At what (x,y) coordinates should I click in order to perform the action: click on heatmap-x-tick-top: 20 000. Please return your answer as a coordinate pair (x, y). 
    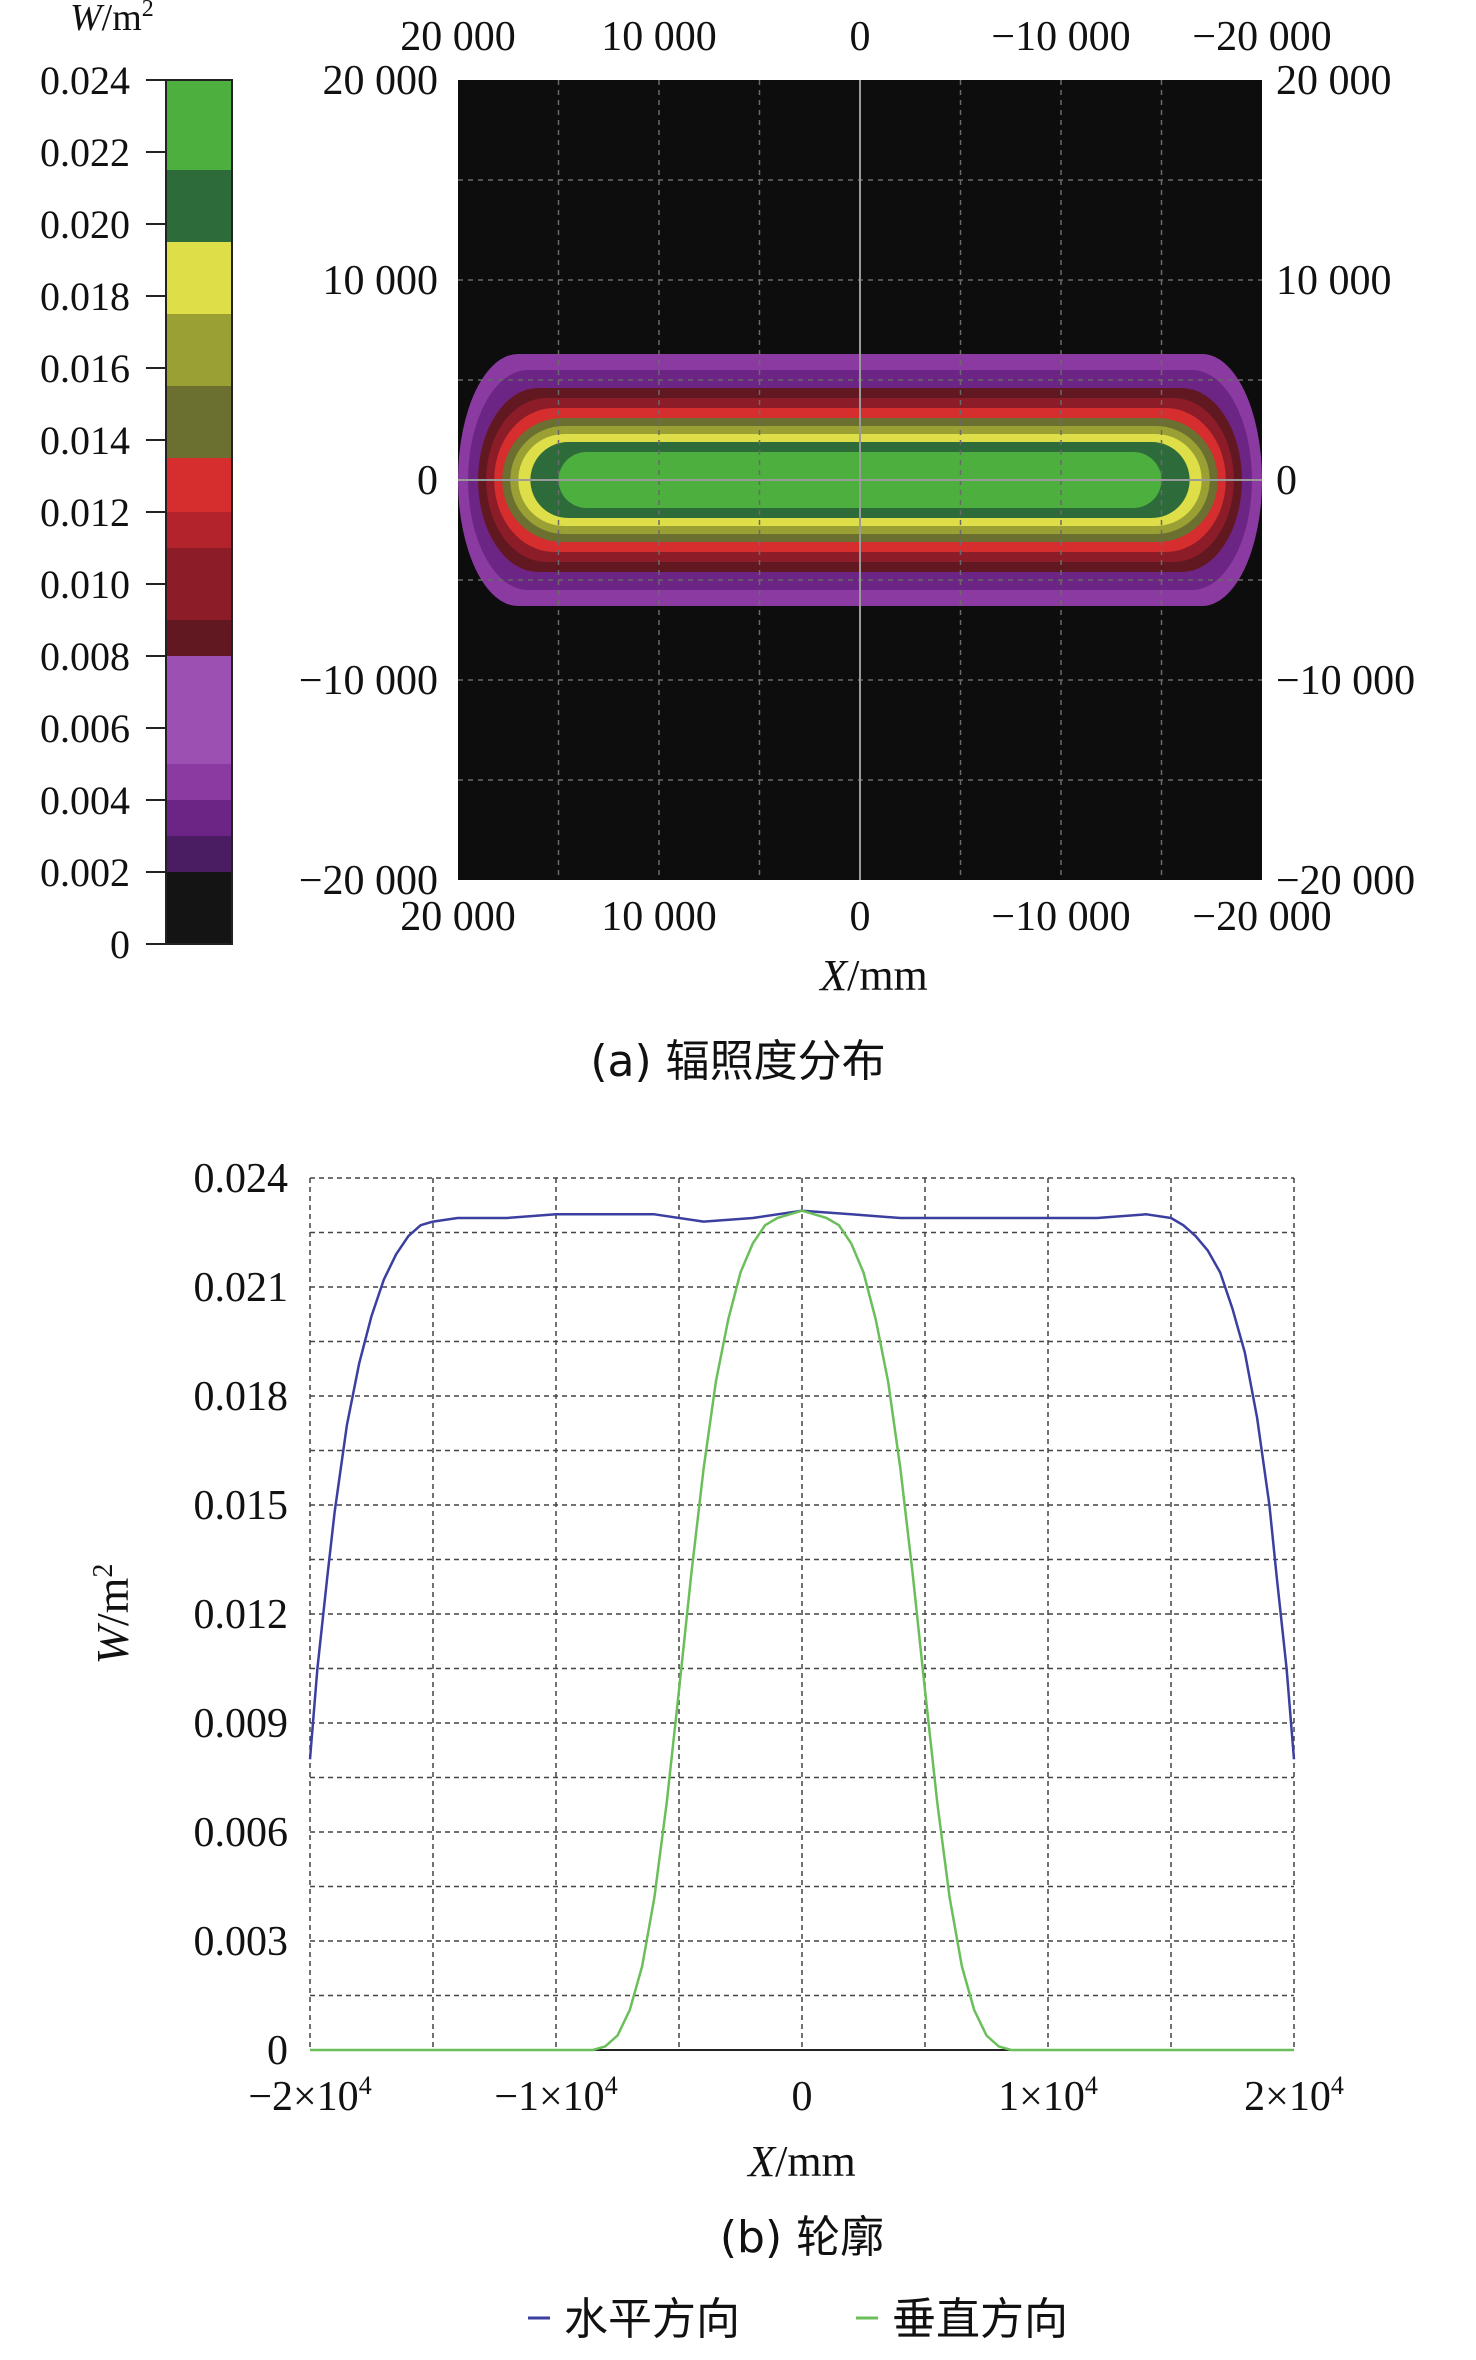
    Looking at the image, I should click on (458, 37).